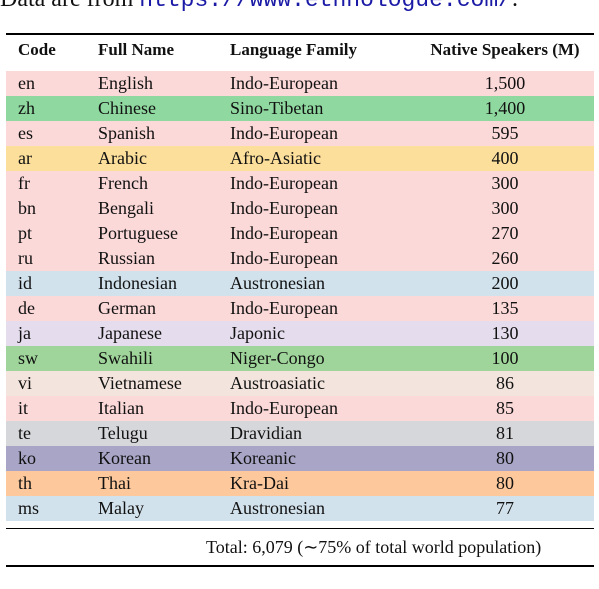  I want to click on table-row: ms Malay Austronesian 77, so click(300, 508).